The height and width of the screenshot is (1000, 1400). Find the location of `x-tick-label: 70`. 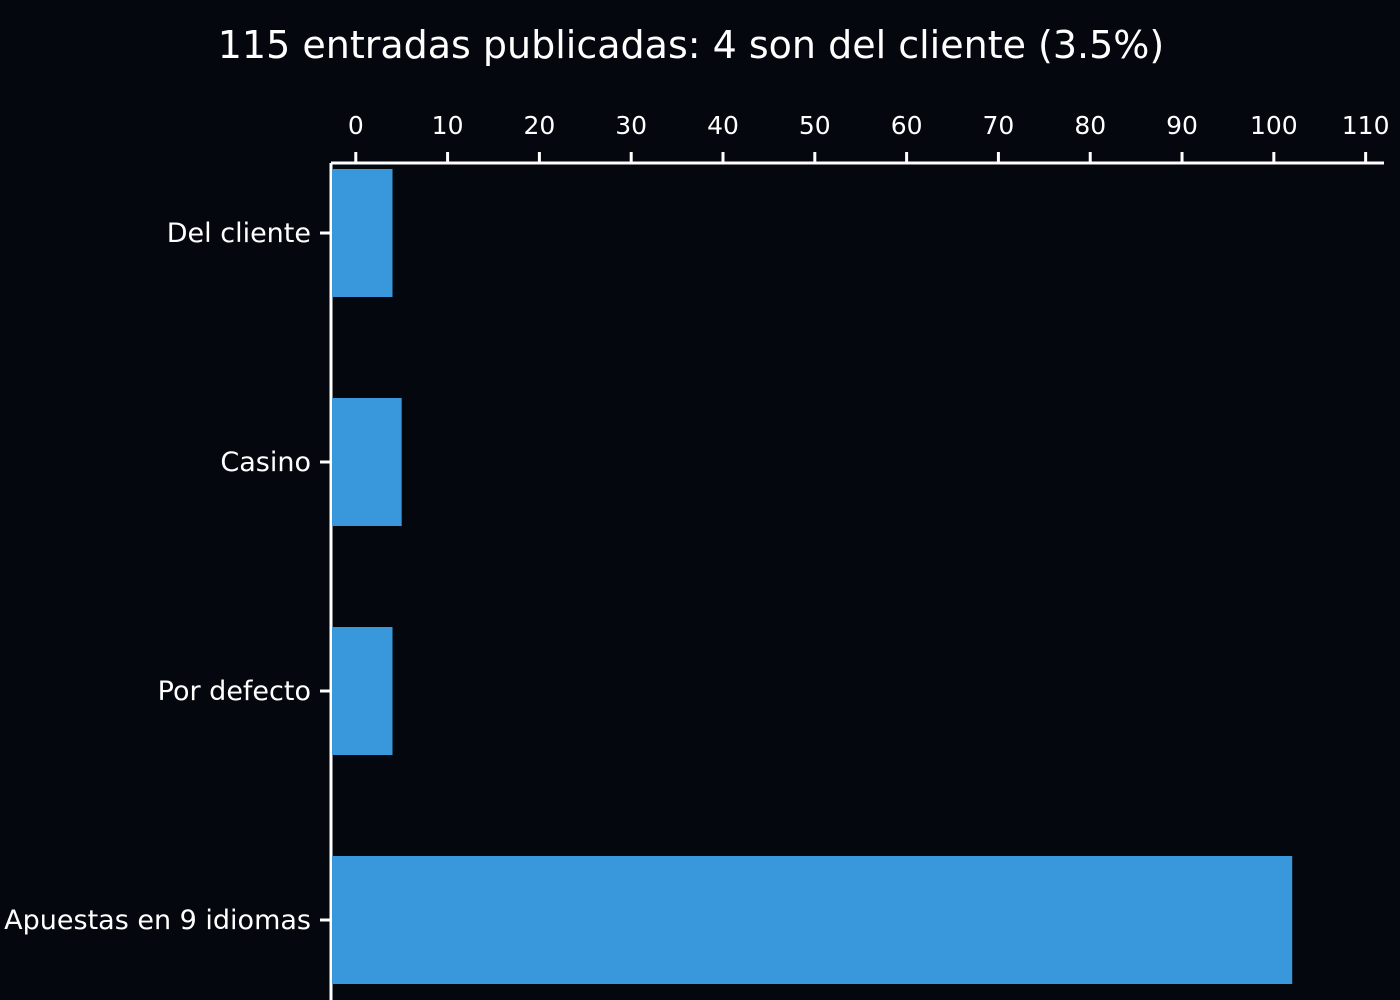

x-tick-label: 70 is located at coordinates (999, 125).